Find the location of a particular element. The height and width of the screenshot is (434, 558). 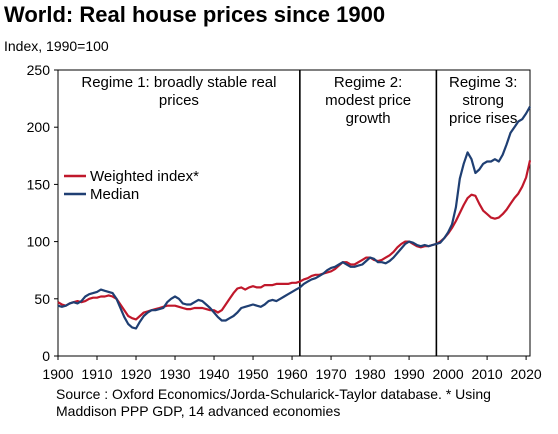

y-tick-label: 150 is located at coordinates (39, 184).